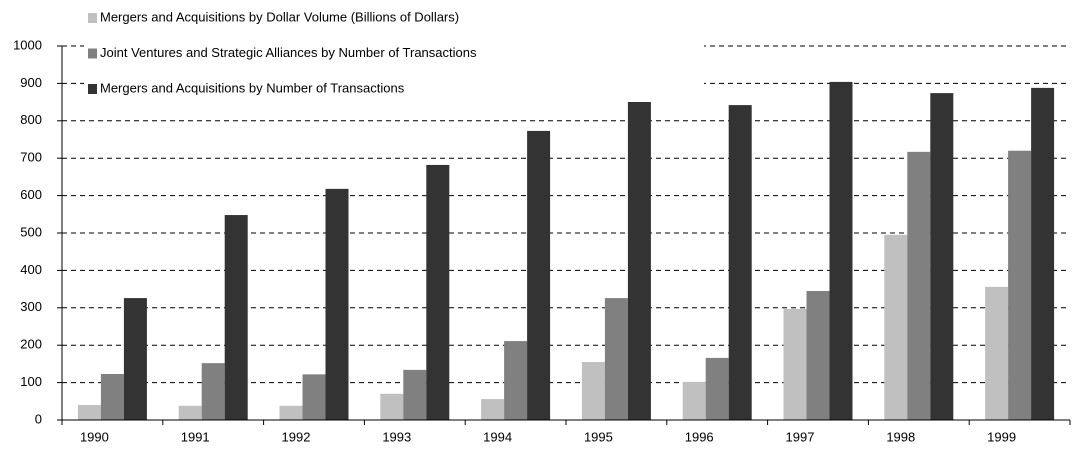 The image size is (1074, 452). What do you see at coordinates (497, 436) in the screenshot?
I see `x-tick-label: 1994` at bounding box center [497, 436].